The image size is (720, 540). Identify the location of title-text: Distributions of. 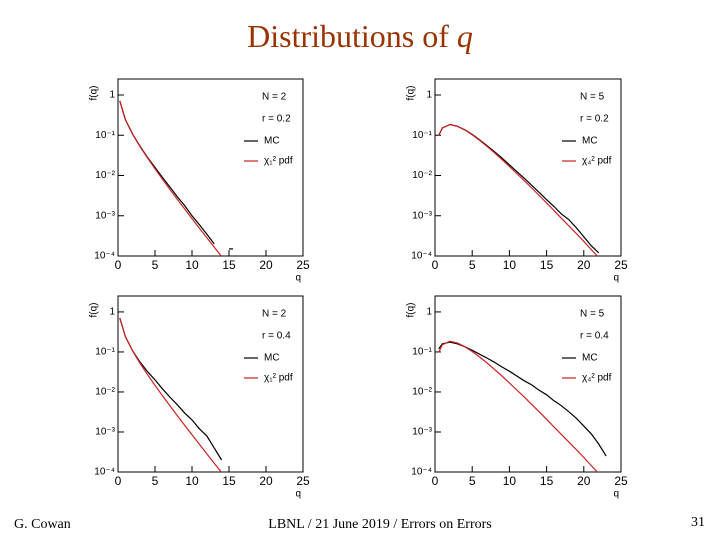
(348, 36).